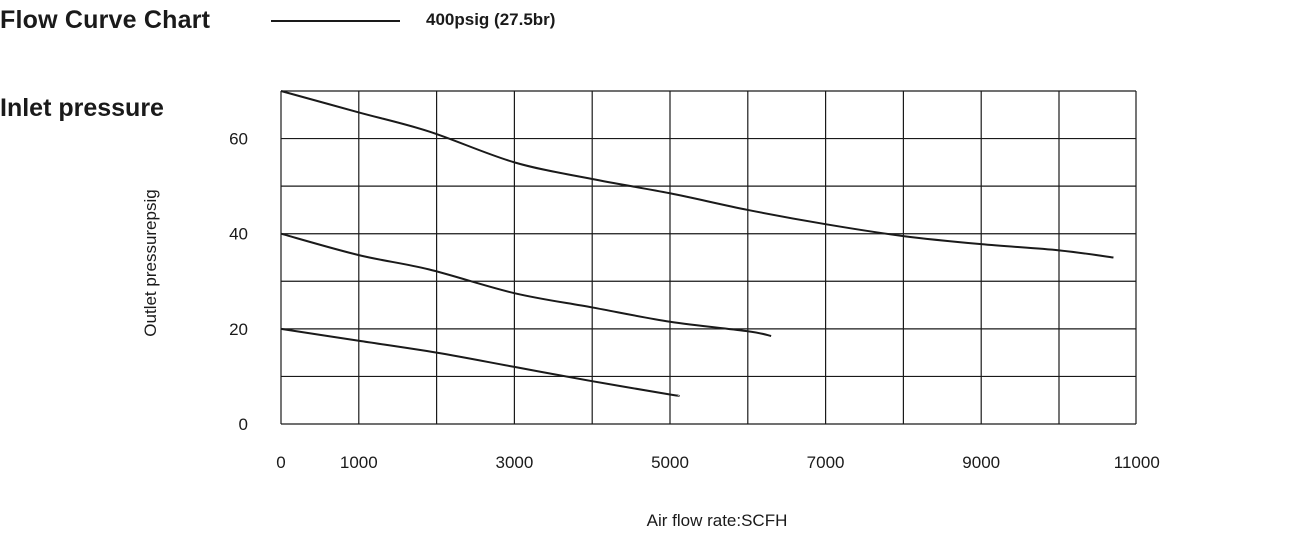  I want to click on x-tick-label: 9000, so click(981, 462).